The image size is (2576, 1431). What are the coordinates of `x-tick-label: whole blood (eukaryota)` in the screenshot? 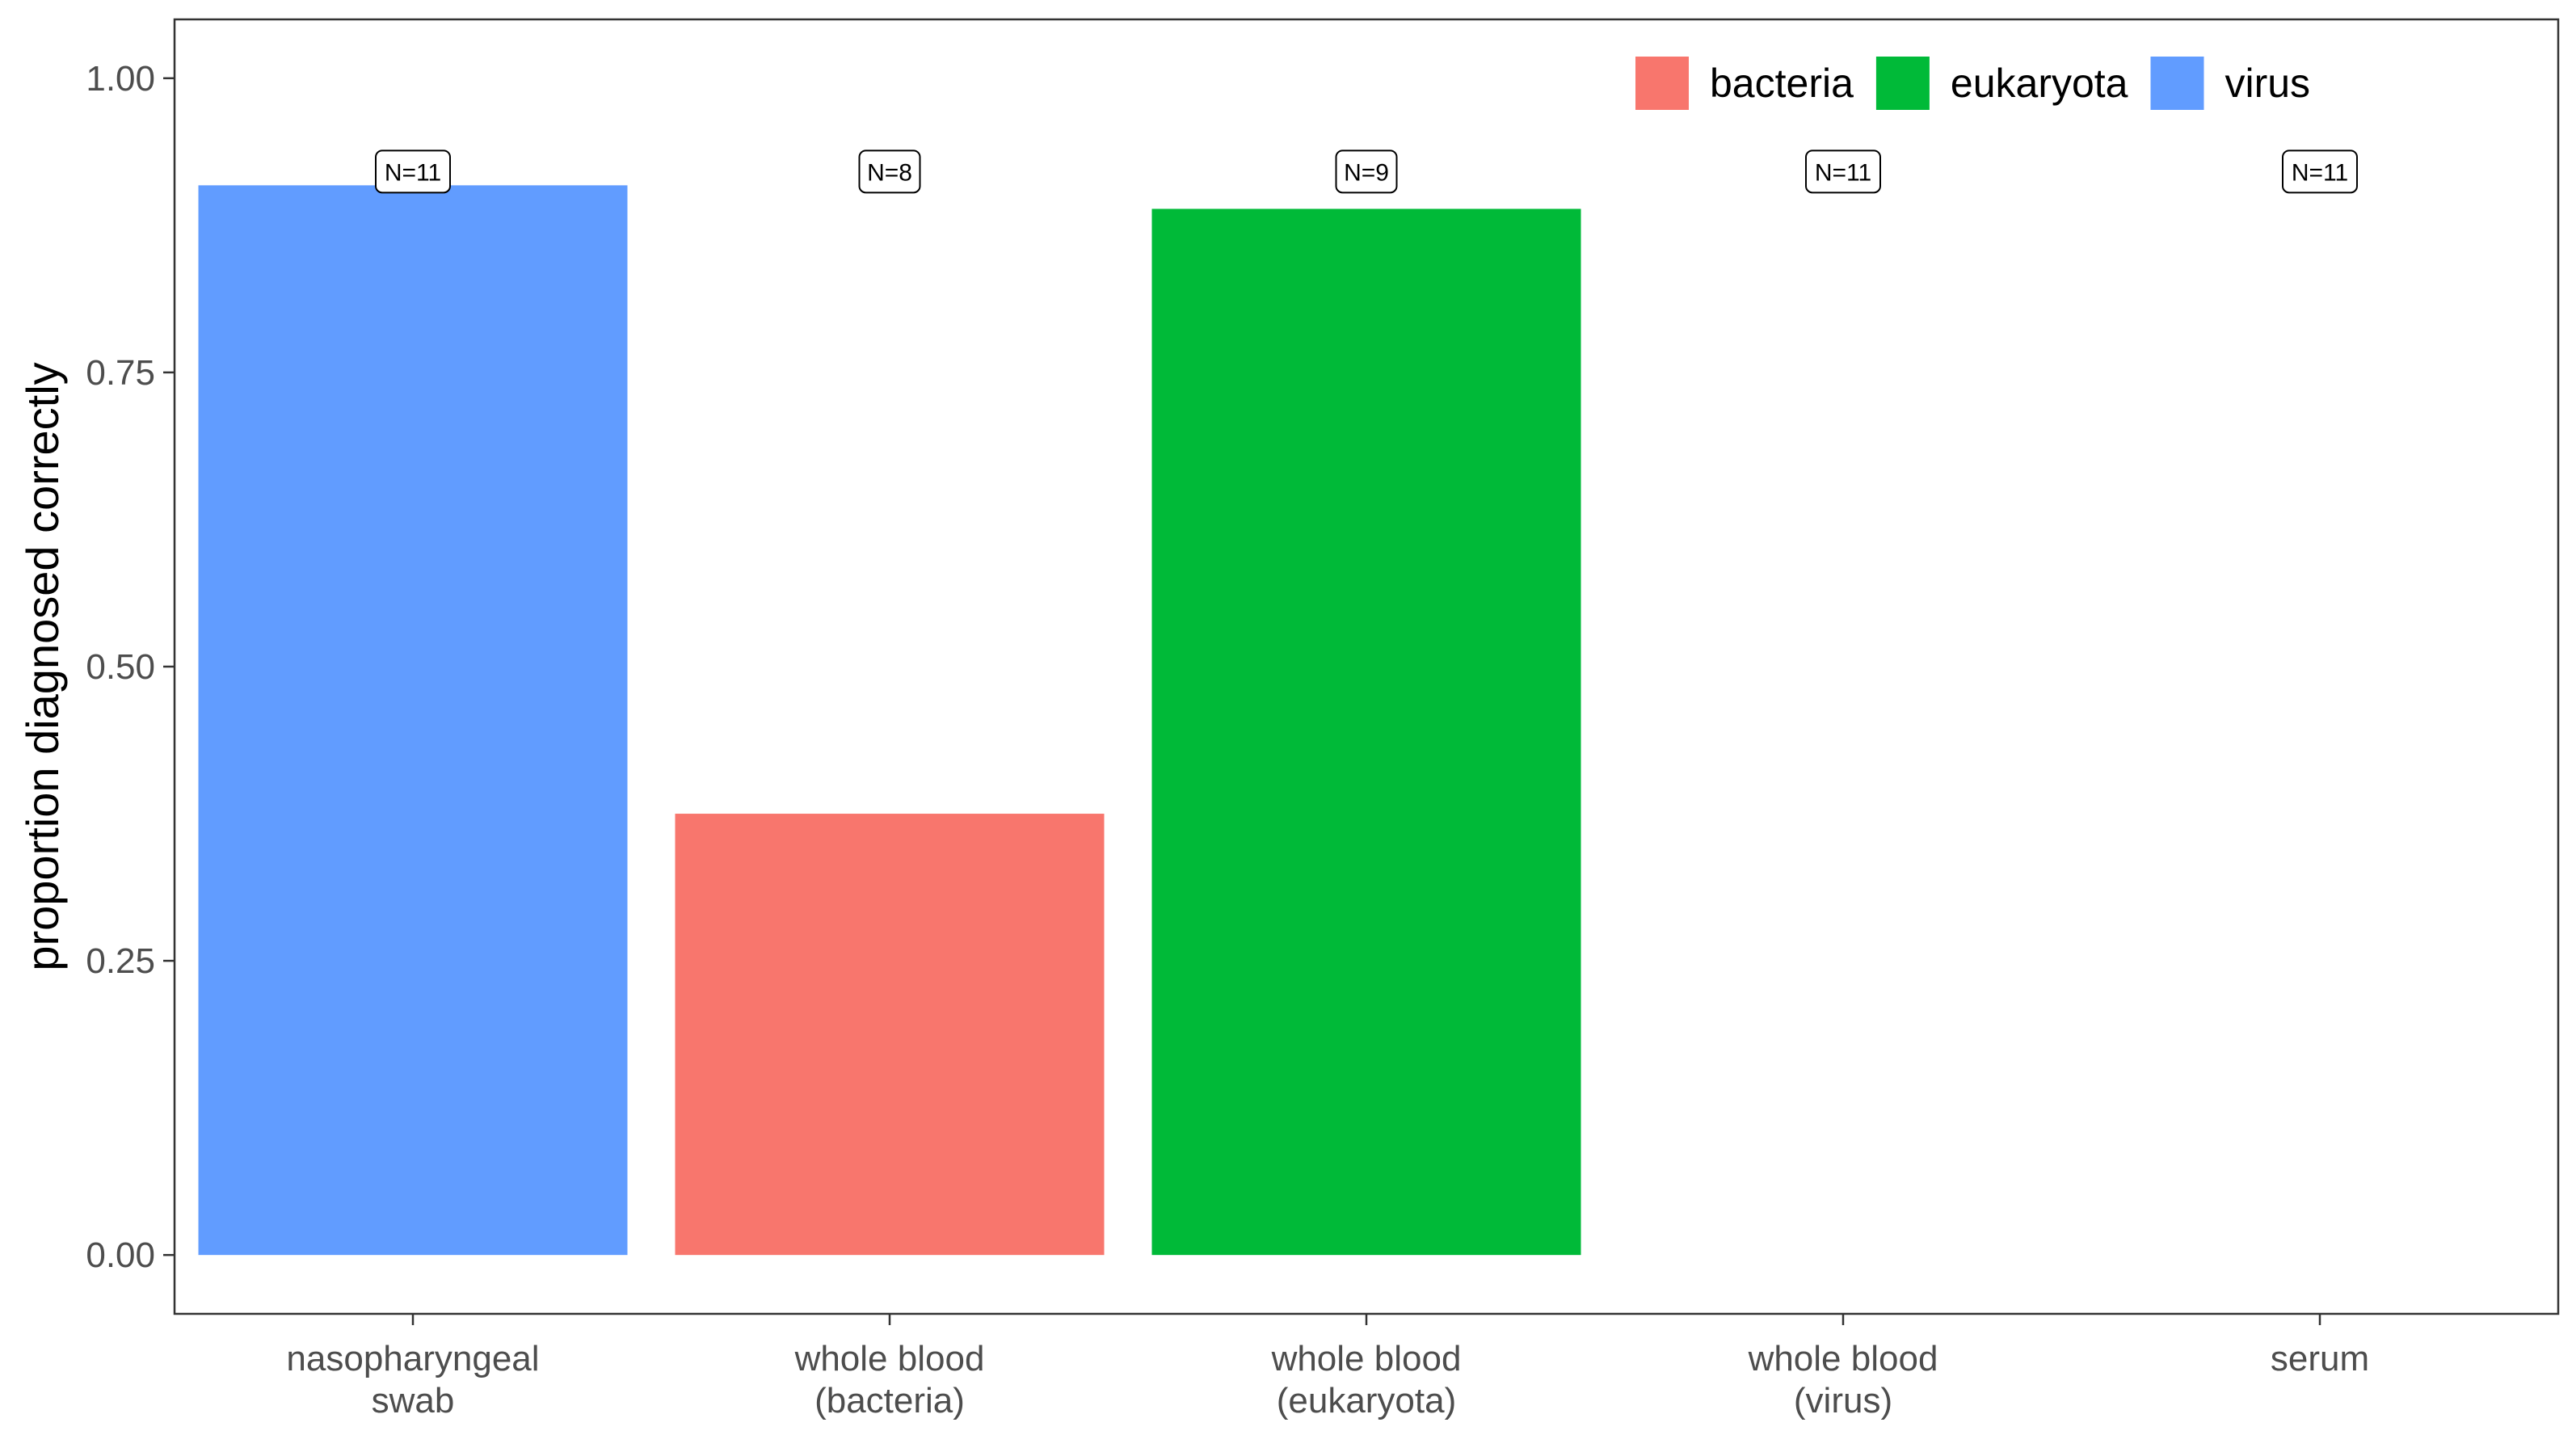 It's located at (1366, 1379).